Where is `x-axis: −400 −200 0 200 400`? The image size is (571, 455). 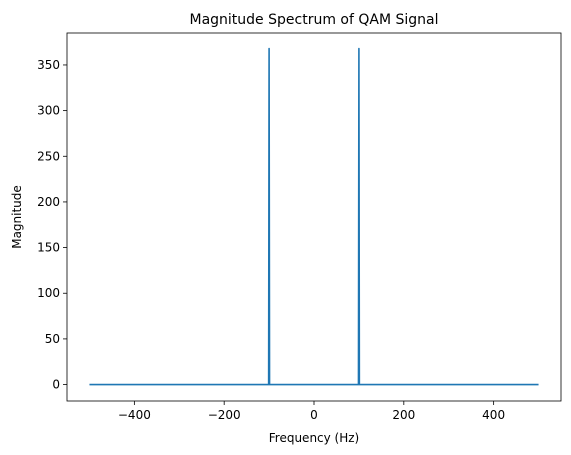
x-axis: −400 −200 0 200 400 is located at coordinates (311, 411).